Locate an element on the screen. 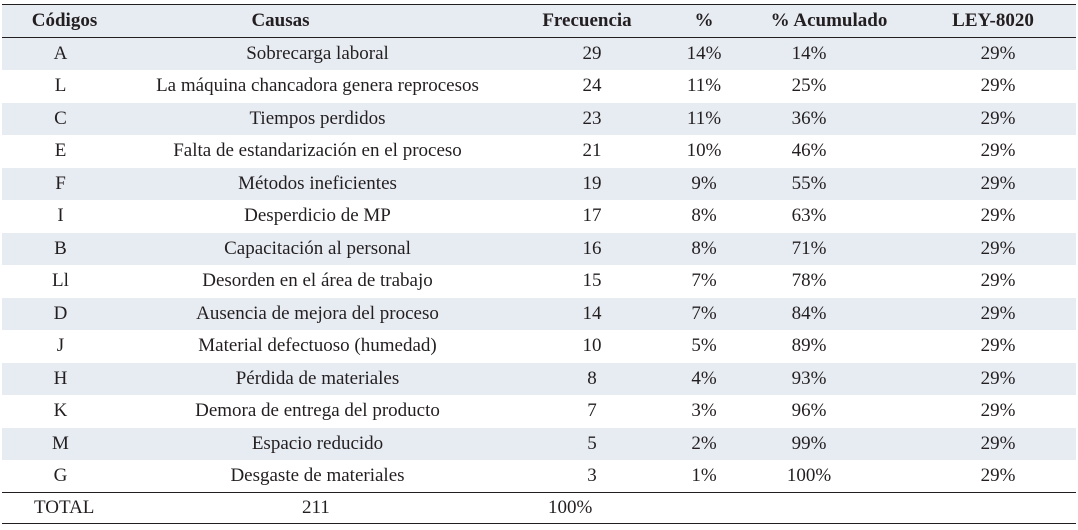 The height and width of the screenshot is (530, 1078). cell-code: D is located at coordinates (64, 313).